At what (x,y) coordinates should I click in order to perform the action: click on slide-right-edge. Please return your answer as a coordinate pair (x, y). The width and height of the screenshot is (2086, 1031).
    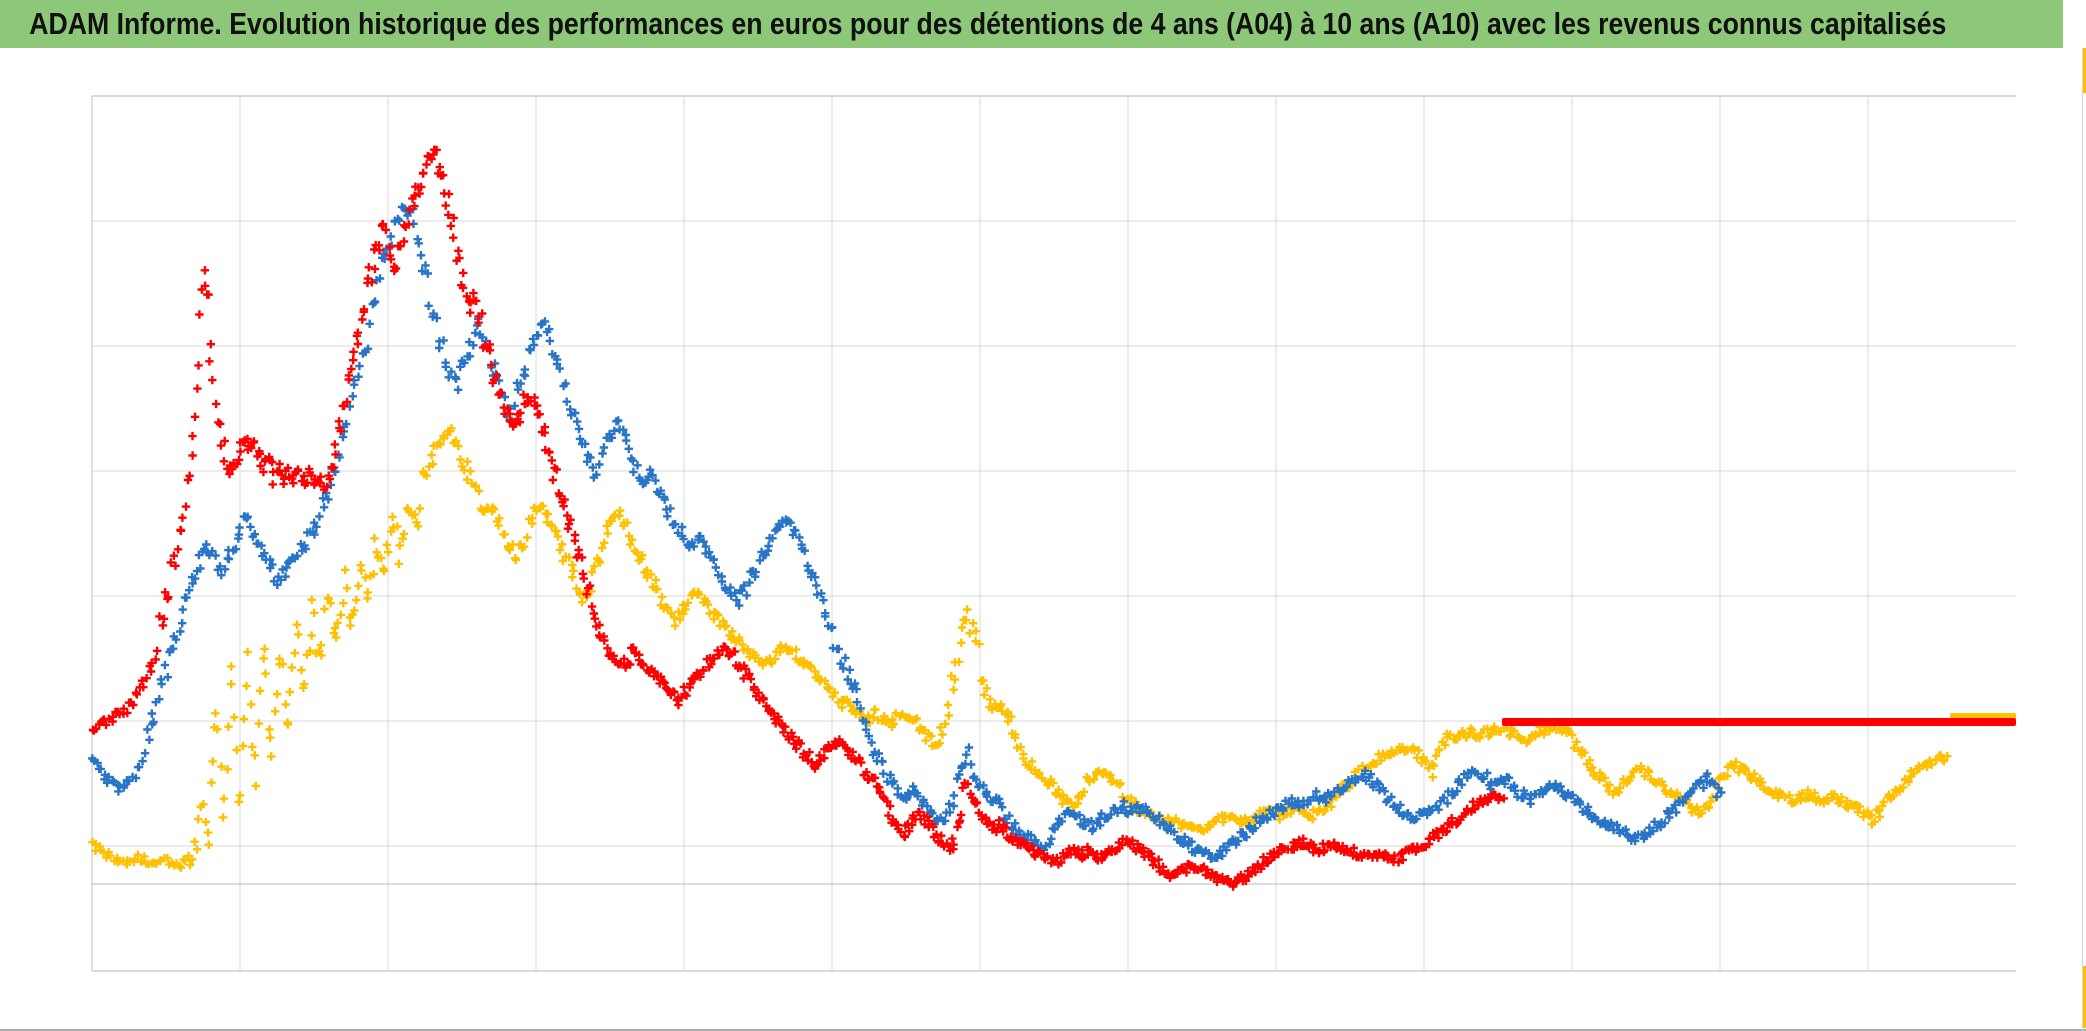
    Looking at the image, I should click on (2082, 539).